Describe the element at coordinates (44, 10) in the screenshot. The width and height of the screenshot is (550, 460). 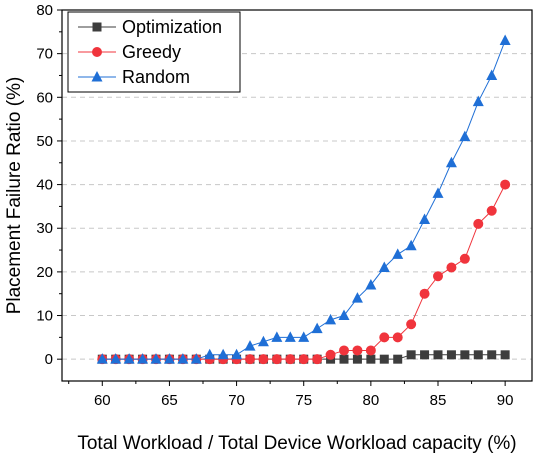
I see `y-tick-label: 80` at that location.